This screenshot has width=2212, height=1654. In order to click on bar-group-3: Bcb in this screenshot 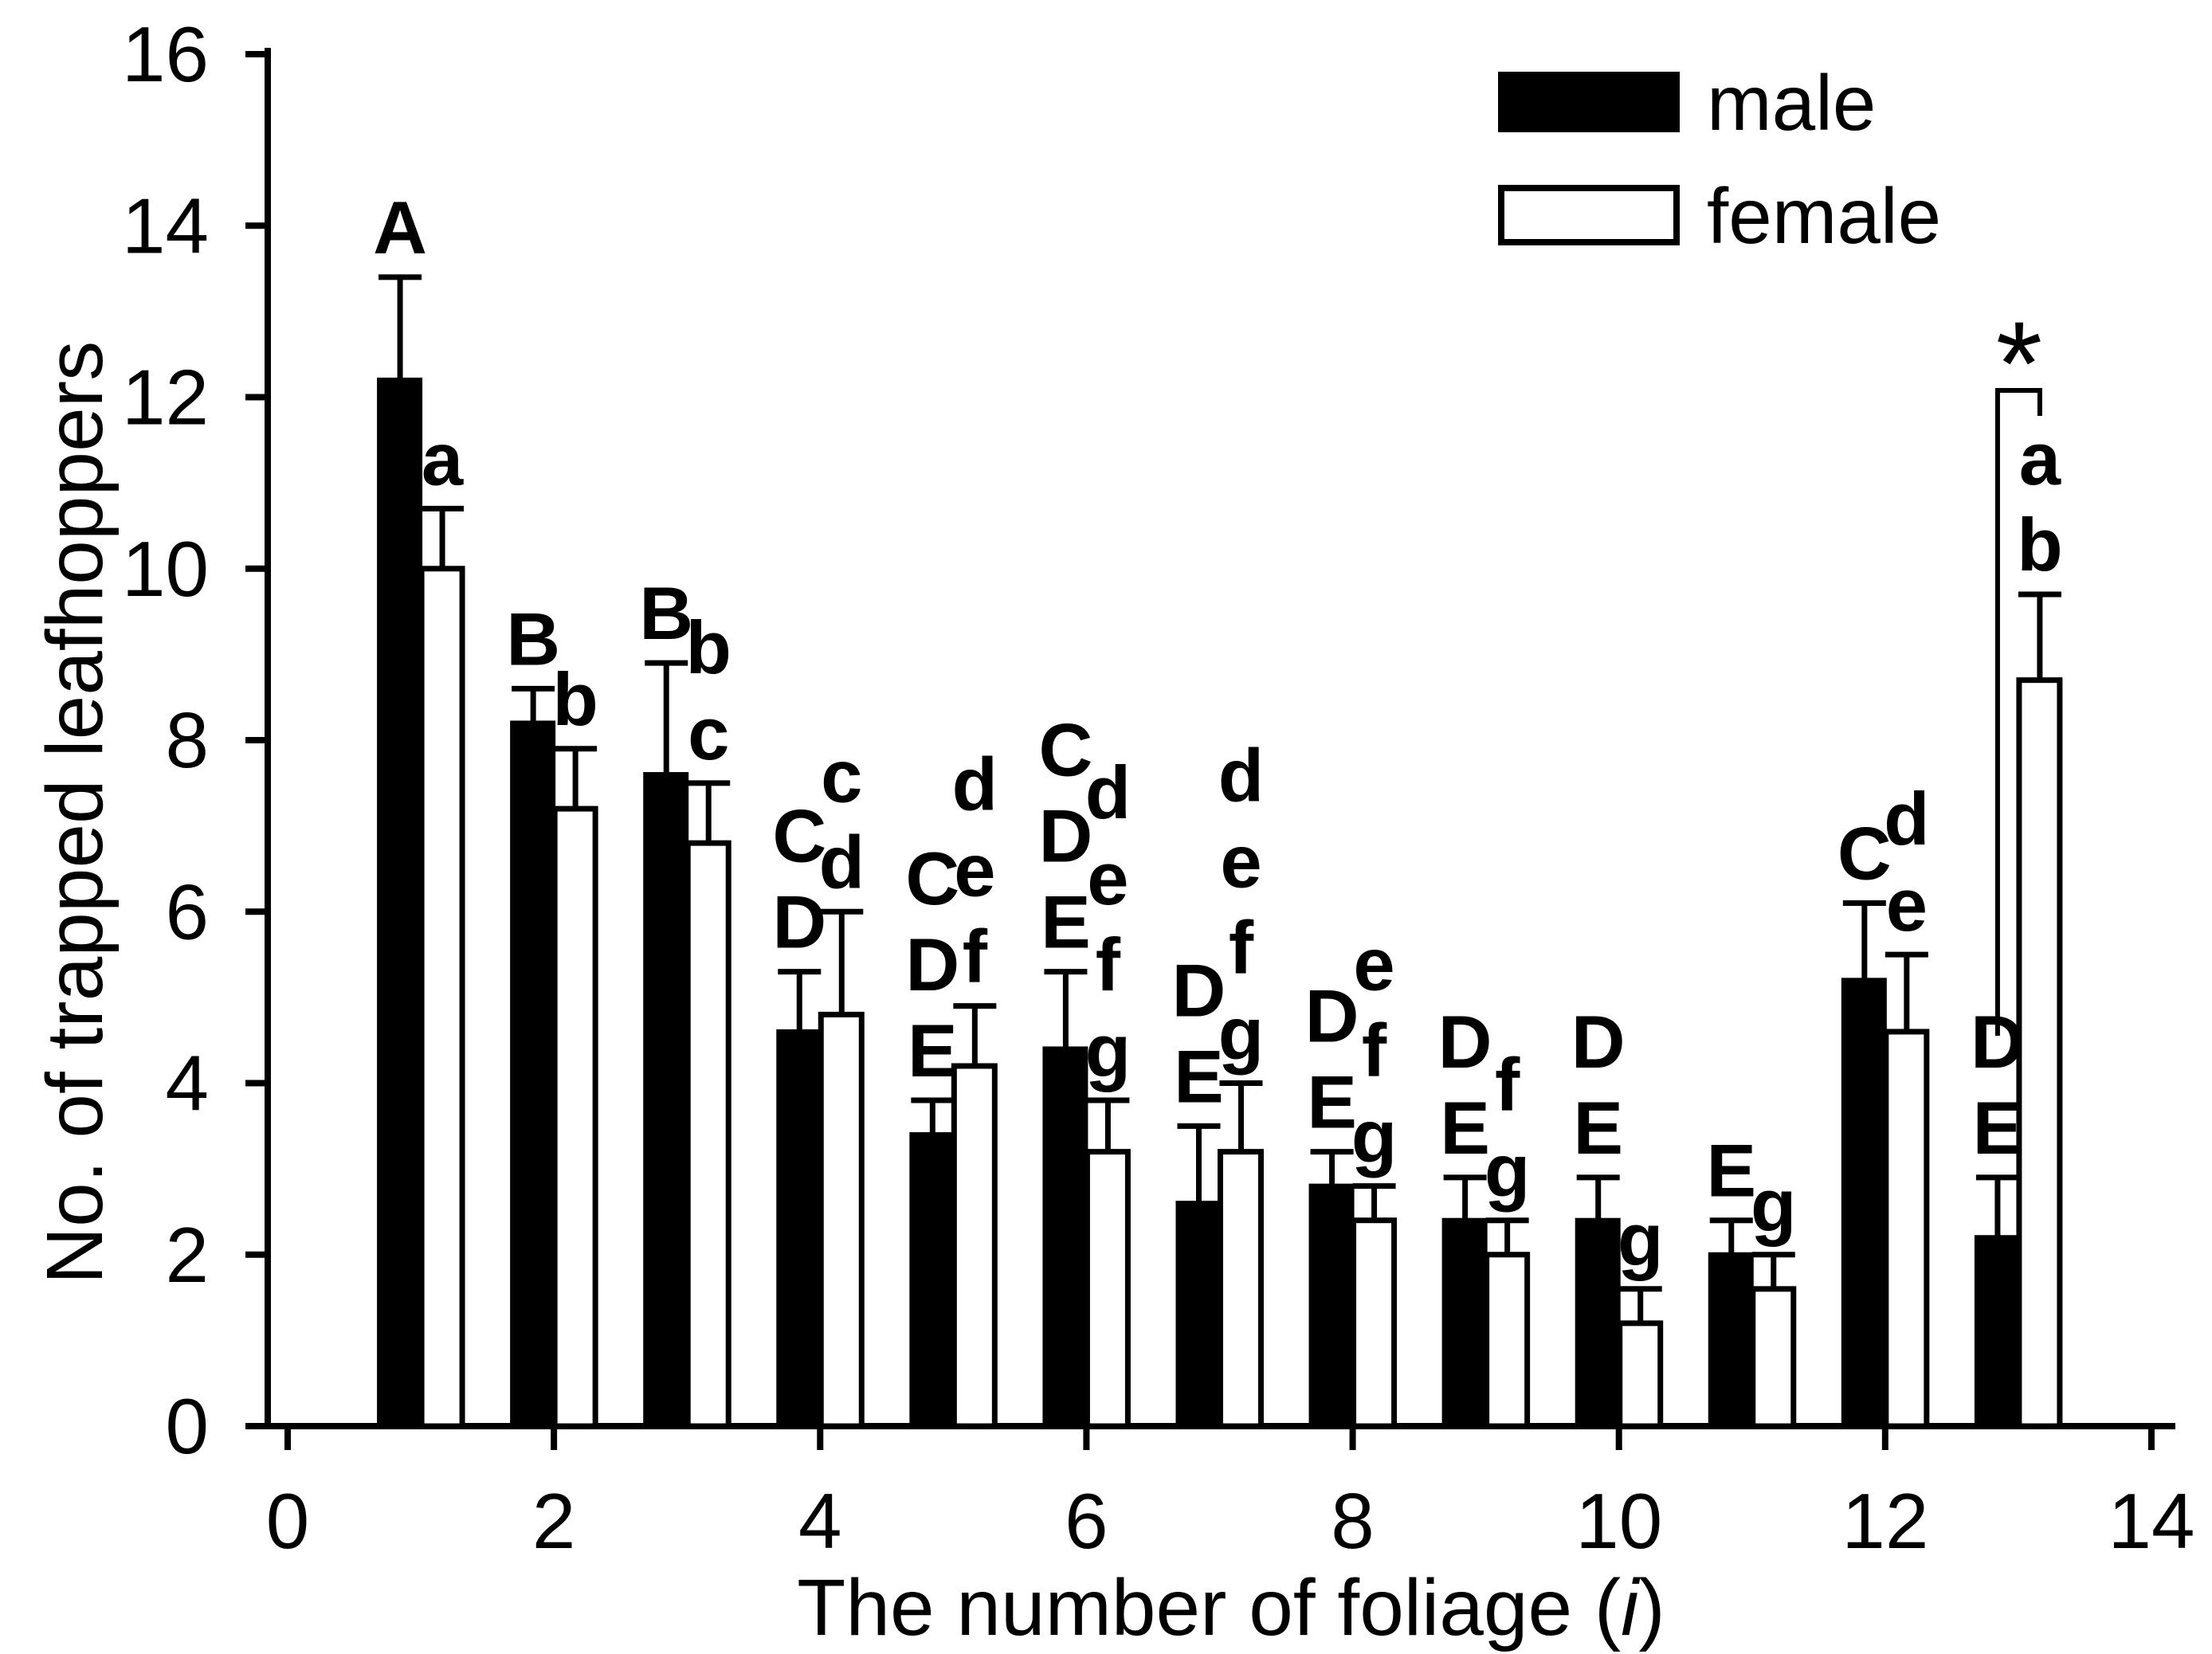, I will do `click(685, 1000)`.